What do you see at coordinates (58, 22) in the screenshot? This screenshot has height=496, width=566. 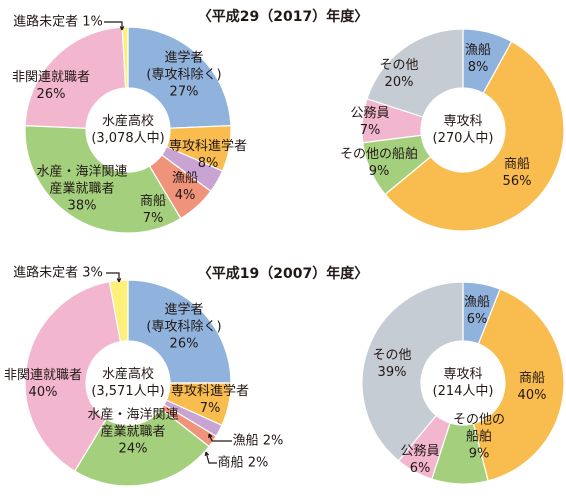 I see `slice-label-line: 進路未定者 1%` at bounding box center [58, 22].